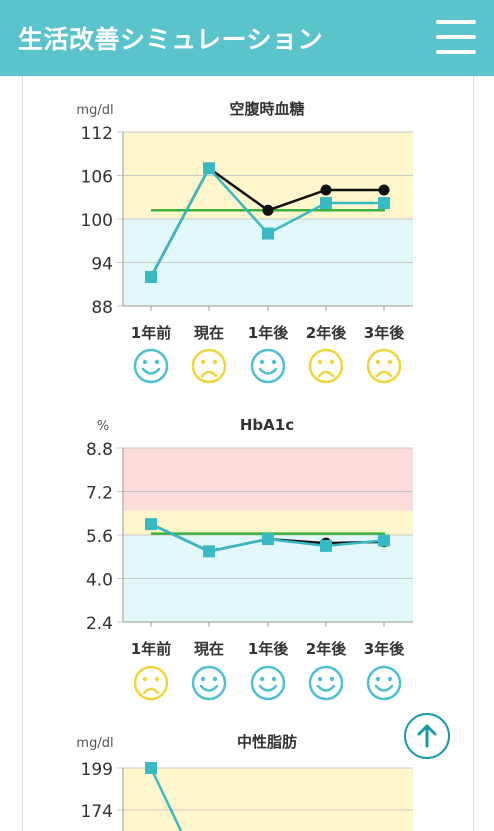 Image resolution: width=494 pixels, height=831 pixels. What do you see at coordinates (266, 109) in the screenshot?
I see `chart-title: 空腹時血糖` at bounding box center [266, 109].